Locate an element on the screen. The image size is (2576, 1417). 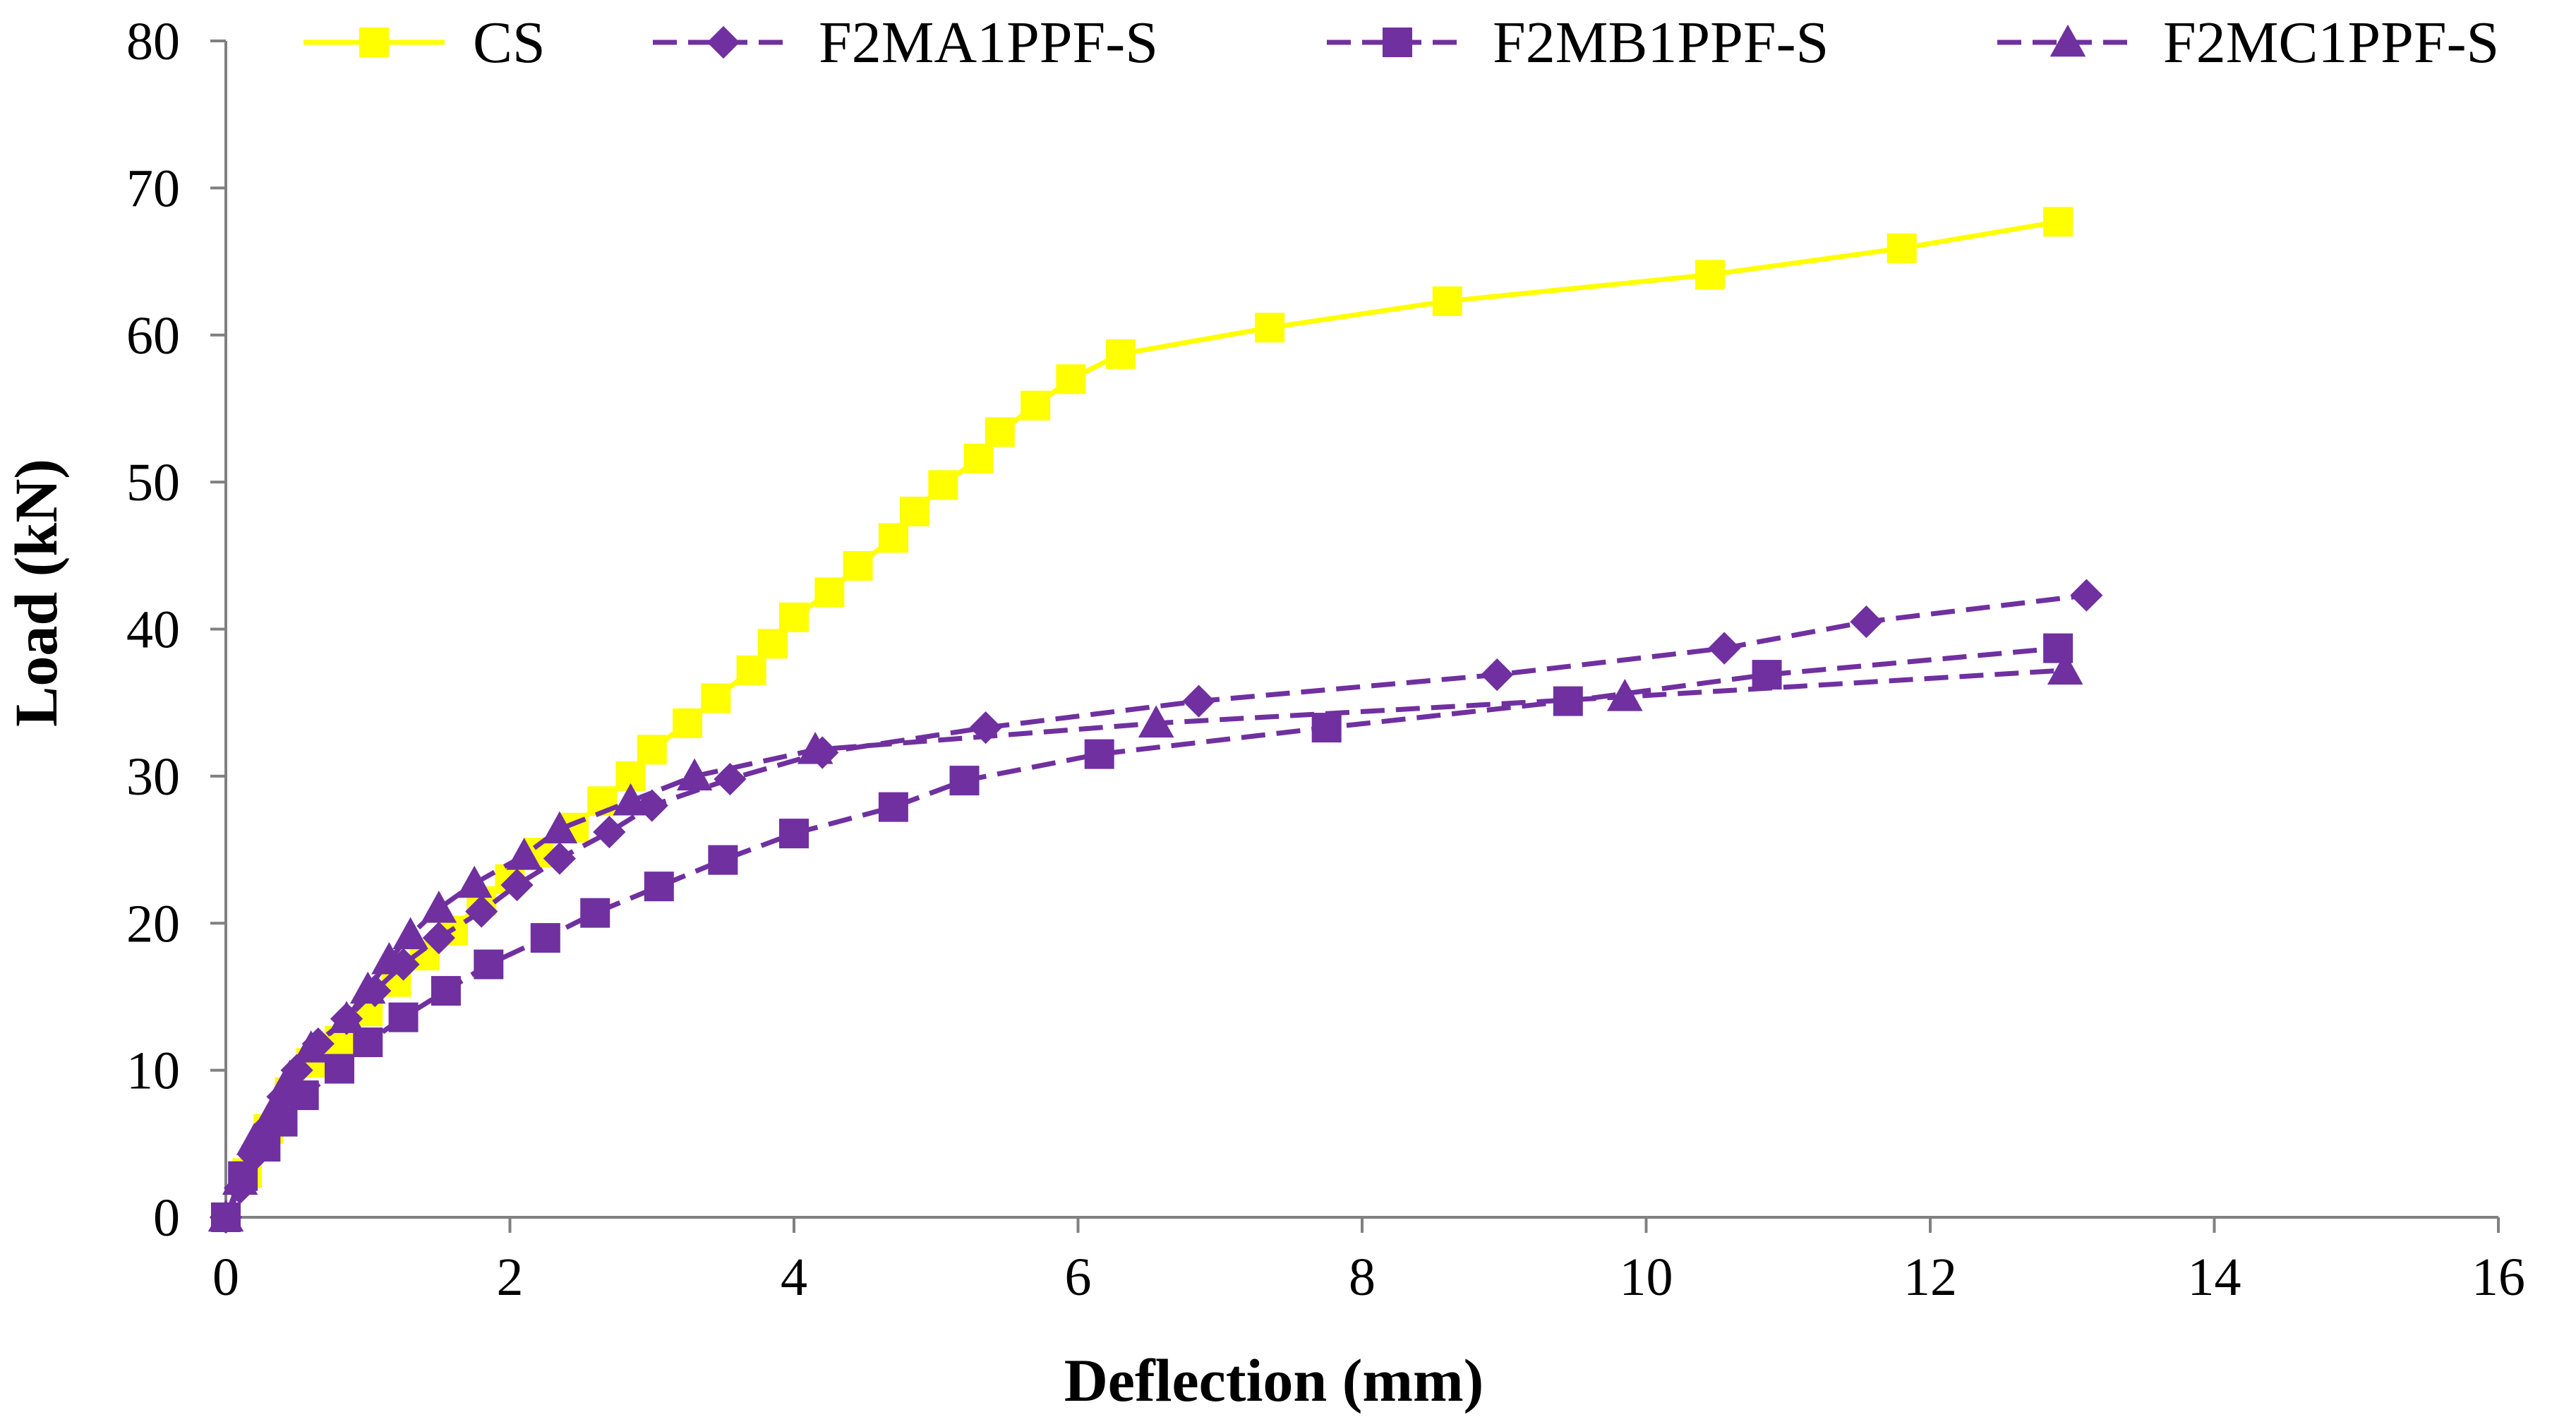
legend-label: CS is located at coordinates (509, 43).